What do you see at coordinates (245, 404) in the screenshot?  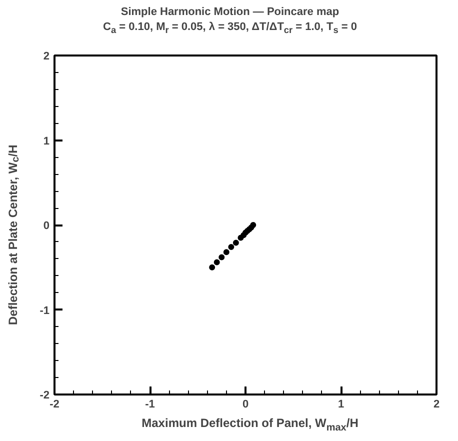 I see `x-tick-label: 0` at bounding box center [245, 404].